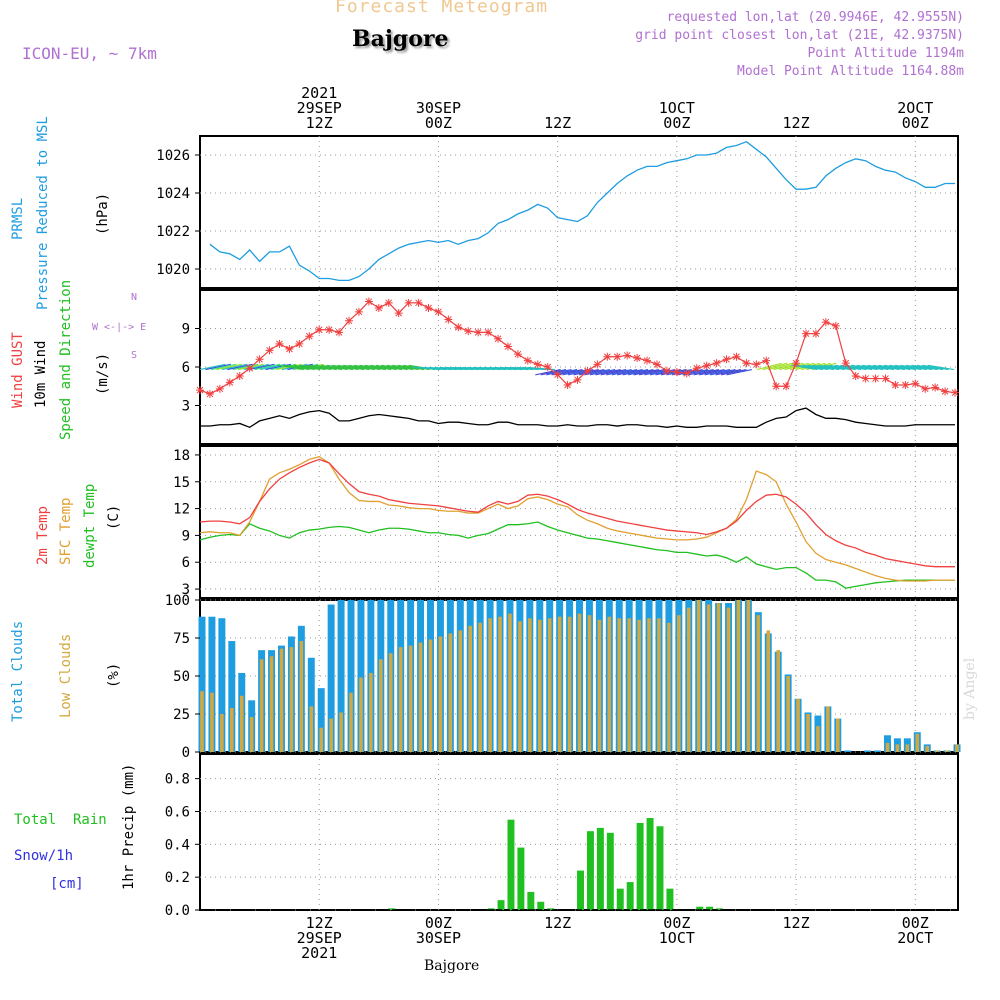 Image resolution: width=1000 pixels, height=1000 pixels. I want to click on clouds-legend: Total Clouds Low Clouds (%), so click(66, 671).